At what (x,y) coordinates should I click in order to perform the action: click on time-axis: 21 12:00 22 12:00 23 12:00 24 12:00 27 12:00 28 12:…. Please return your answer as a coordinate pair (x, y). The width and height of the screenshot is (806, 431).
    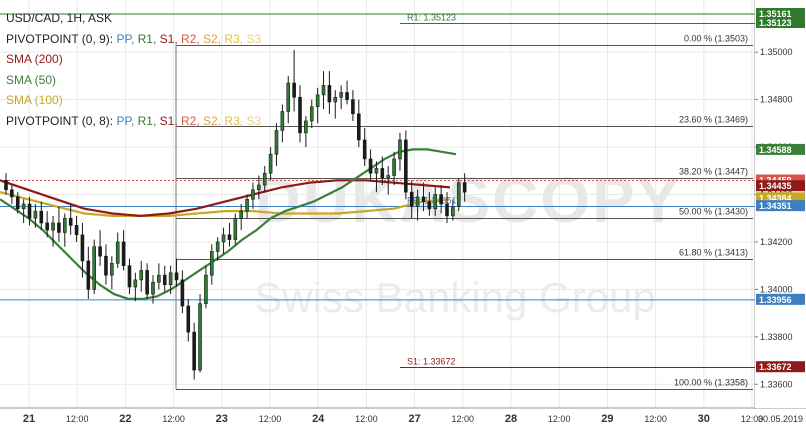
    Looking at the image, I should click on (403, 420).